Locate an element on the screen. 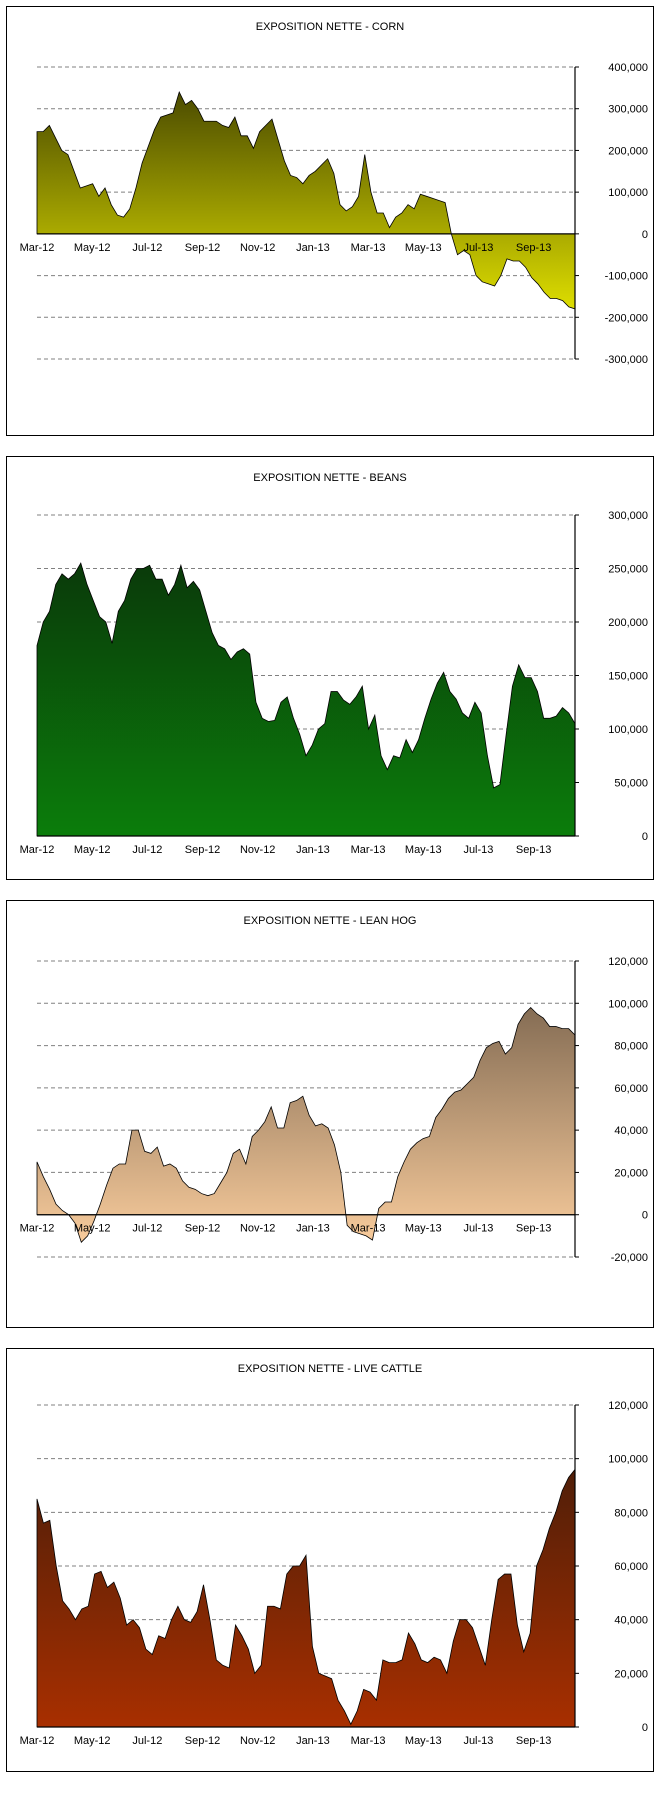 This screenshot has height=1814, width=660. chart-title: EXPOSITION NETTE - LEAN HOG is located at coordinates (330, 921).